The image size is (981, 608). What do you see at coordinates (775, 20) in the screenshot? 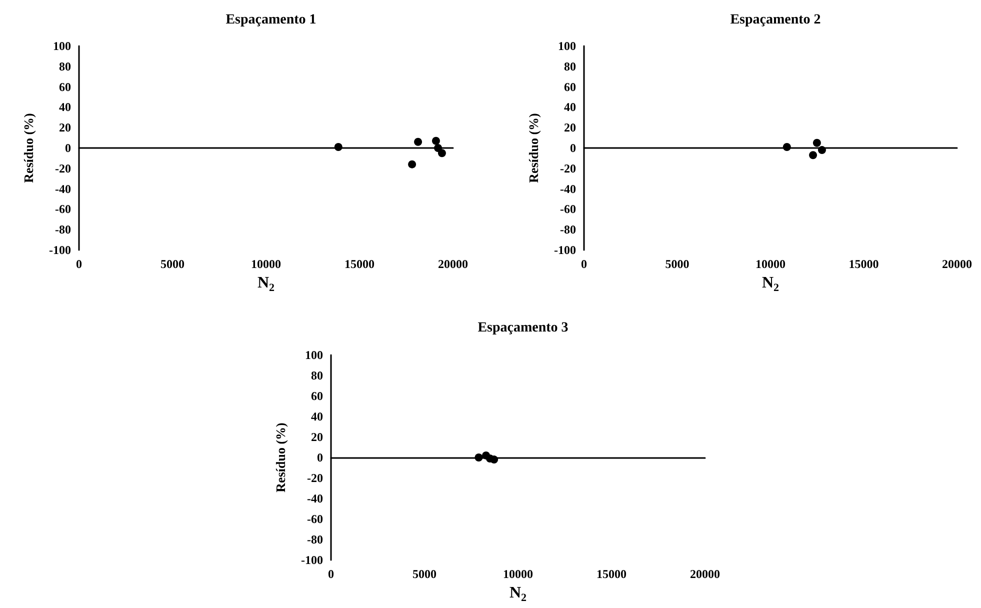
I see `chart-title: Espaçamento 2` at bounding box center [775, 20].